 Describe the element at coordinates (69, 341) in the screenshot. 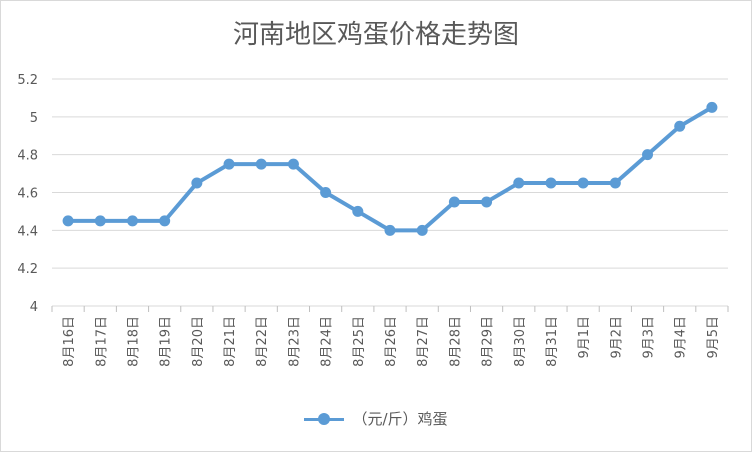

I see `x-tick-label: 8月16日` at that location.